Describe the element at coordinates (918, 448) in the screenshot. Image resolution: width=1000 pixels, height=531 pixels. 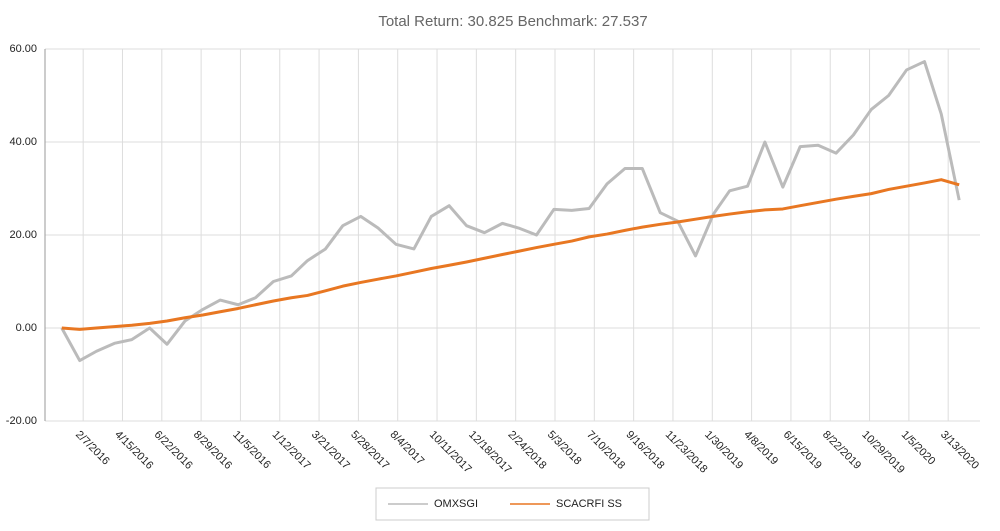
I see `x-tick-label: 1/5/2020` at that location.